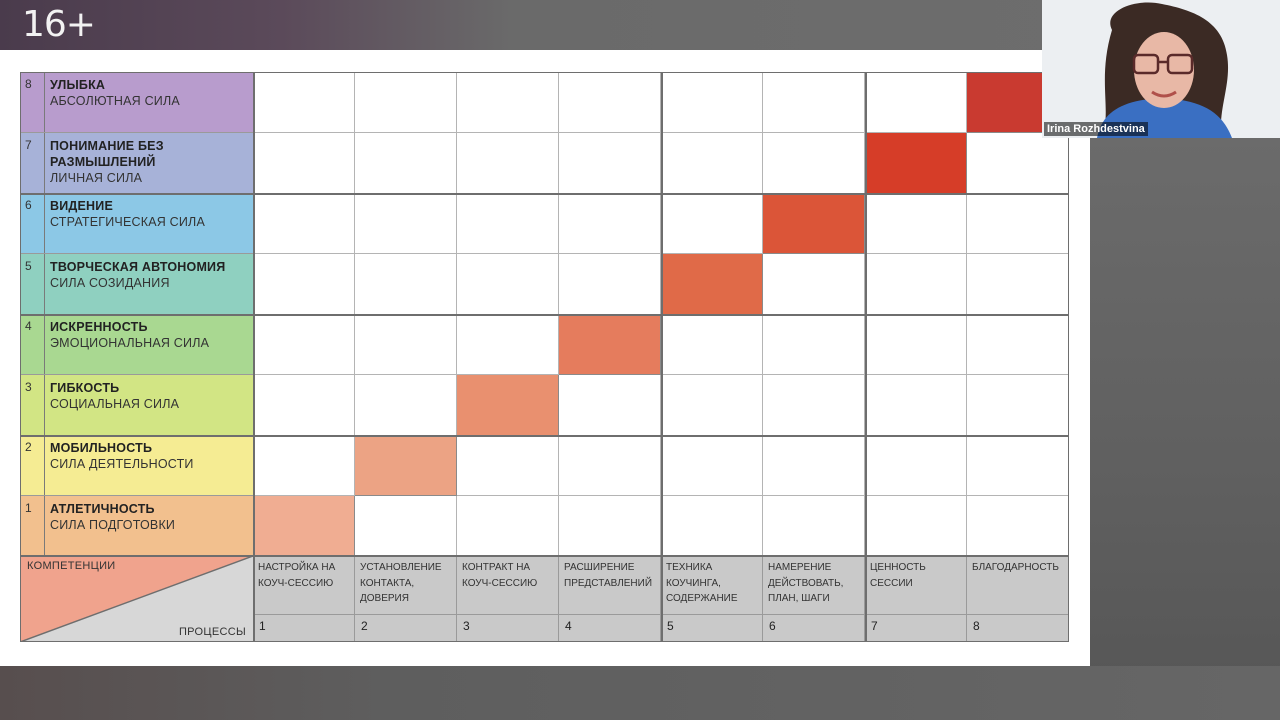 The image size is (1280, 720). Describe the element at coordinates (916, 585) in the screenshot. I see `process-header: ЦЕННОСТЬ СЕССИИ` at that location.